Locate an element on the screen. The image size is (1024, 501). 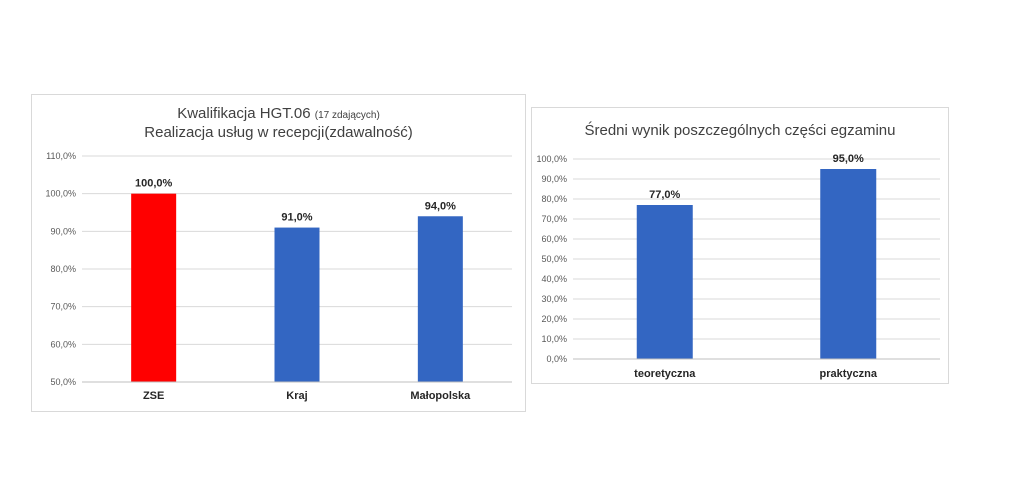
y-tick-label: 0,0% is located at coordinates (556, 359).